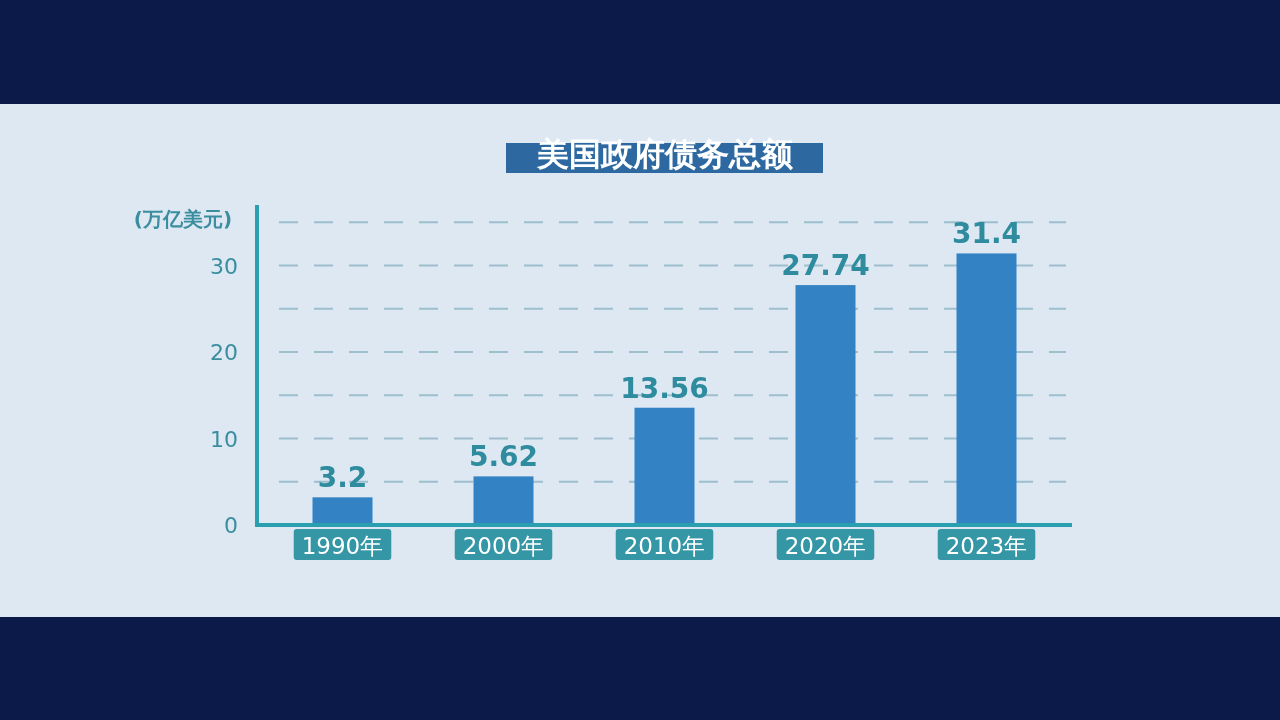  What do you see at coordinates (224, 266) in the screenshot?
I see `y-tick-label: 30` at bounding box center [224, 266].